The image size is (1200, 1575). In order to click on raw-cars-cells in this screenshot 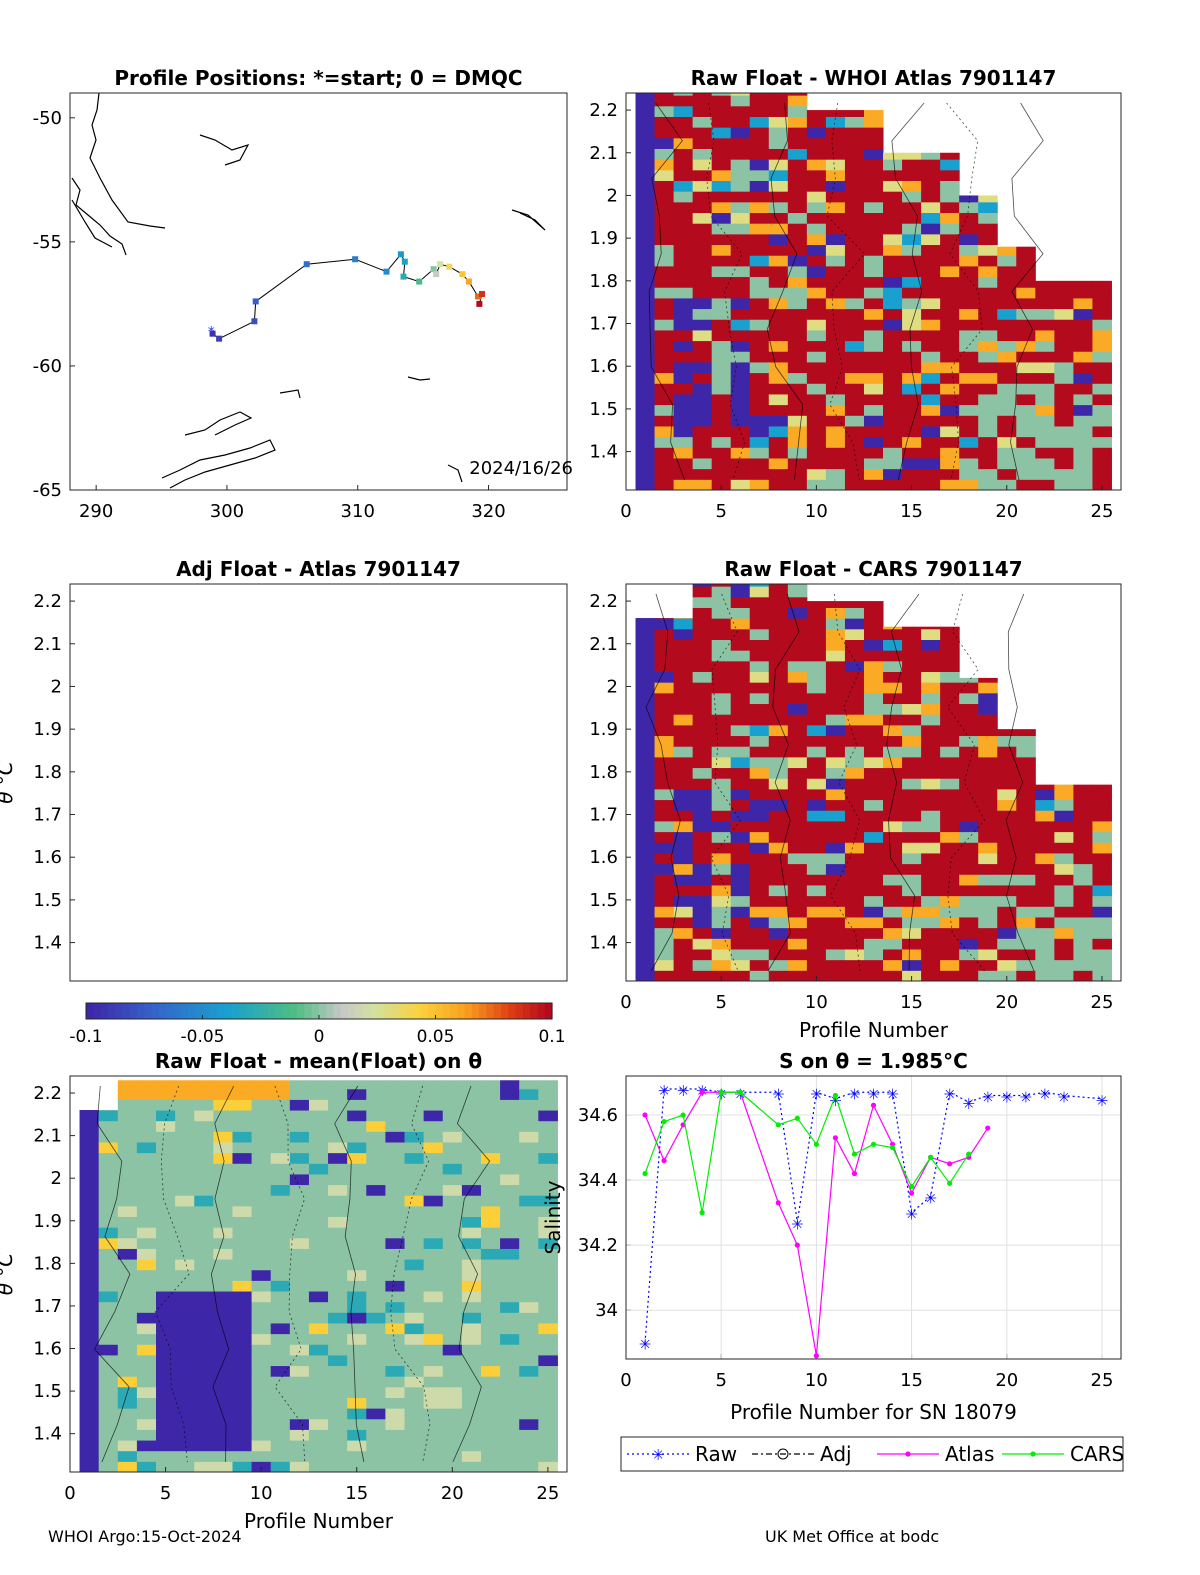, I will do `click(873, 783)`.